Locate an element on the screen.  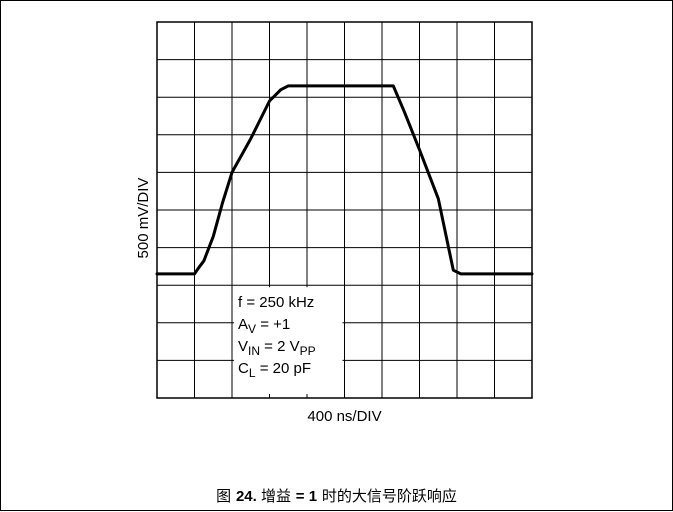
top-rule is located at coordinates (336, 0).